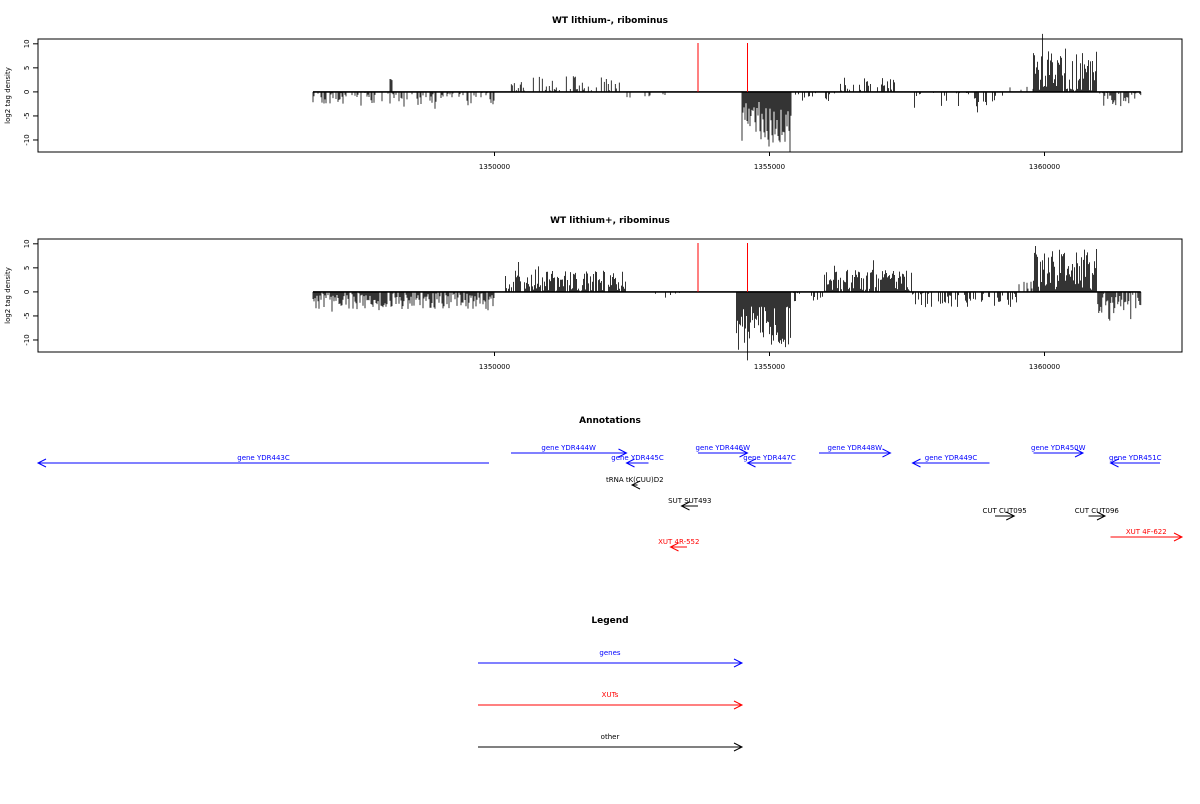 This screenshot has height=804, width=1200. I want to click on feature-label: gene YDR448W, so click(855, 448).